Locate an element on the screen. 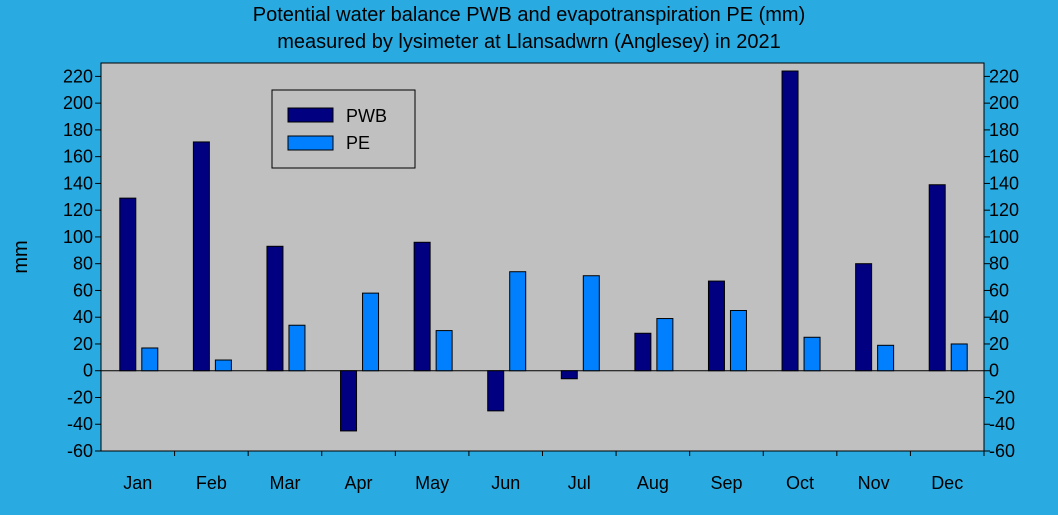  bar-pe-aug is located at coordinates (665, 345).